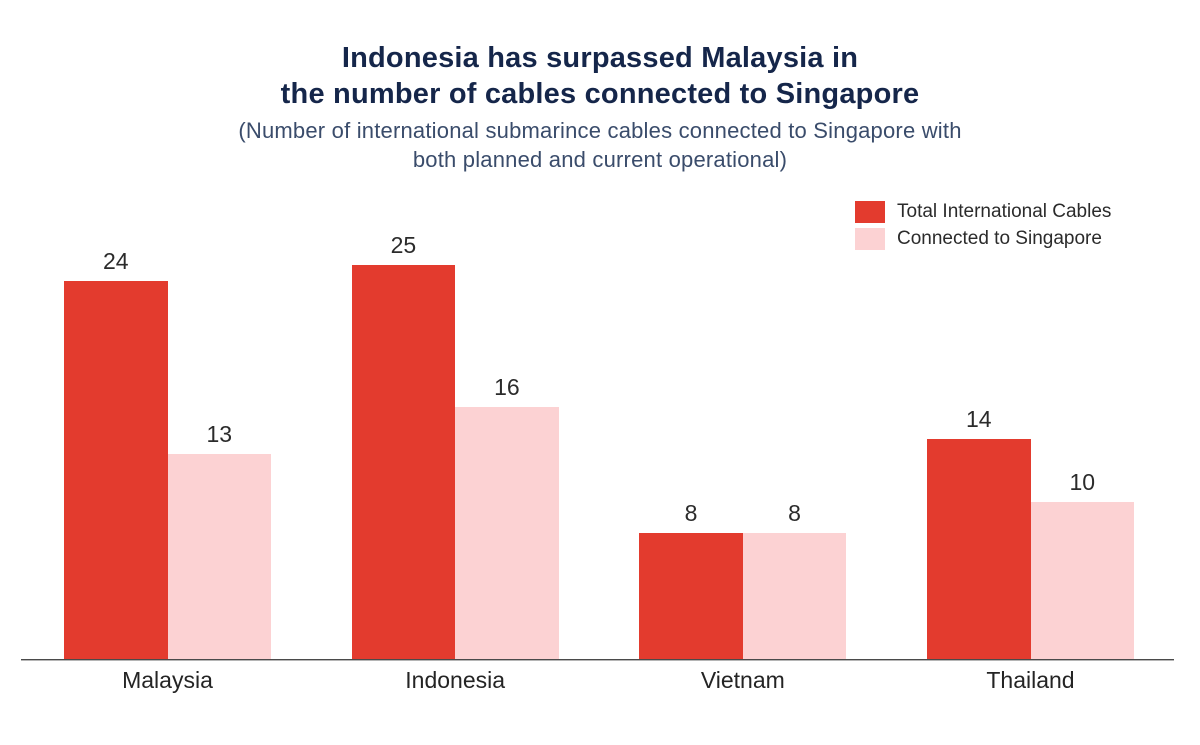 This screenshot has height=745, width=1200. I want to click on value-label-total-international-cables-thailand: 14, so click(978, 418).